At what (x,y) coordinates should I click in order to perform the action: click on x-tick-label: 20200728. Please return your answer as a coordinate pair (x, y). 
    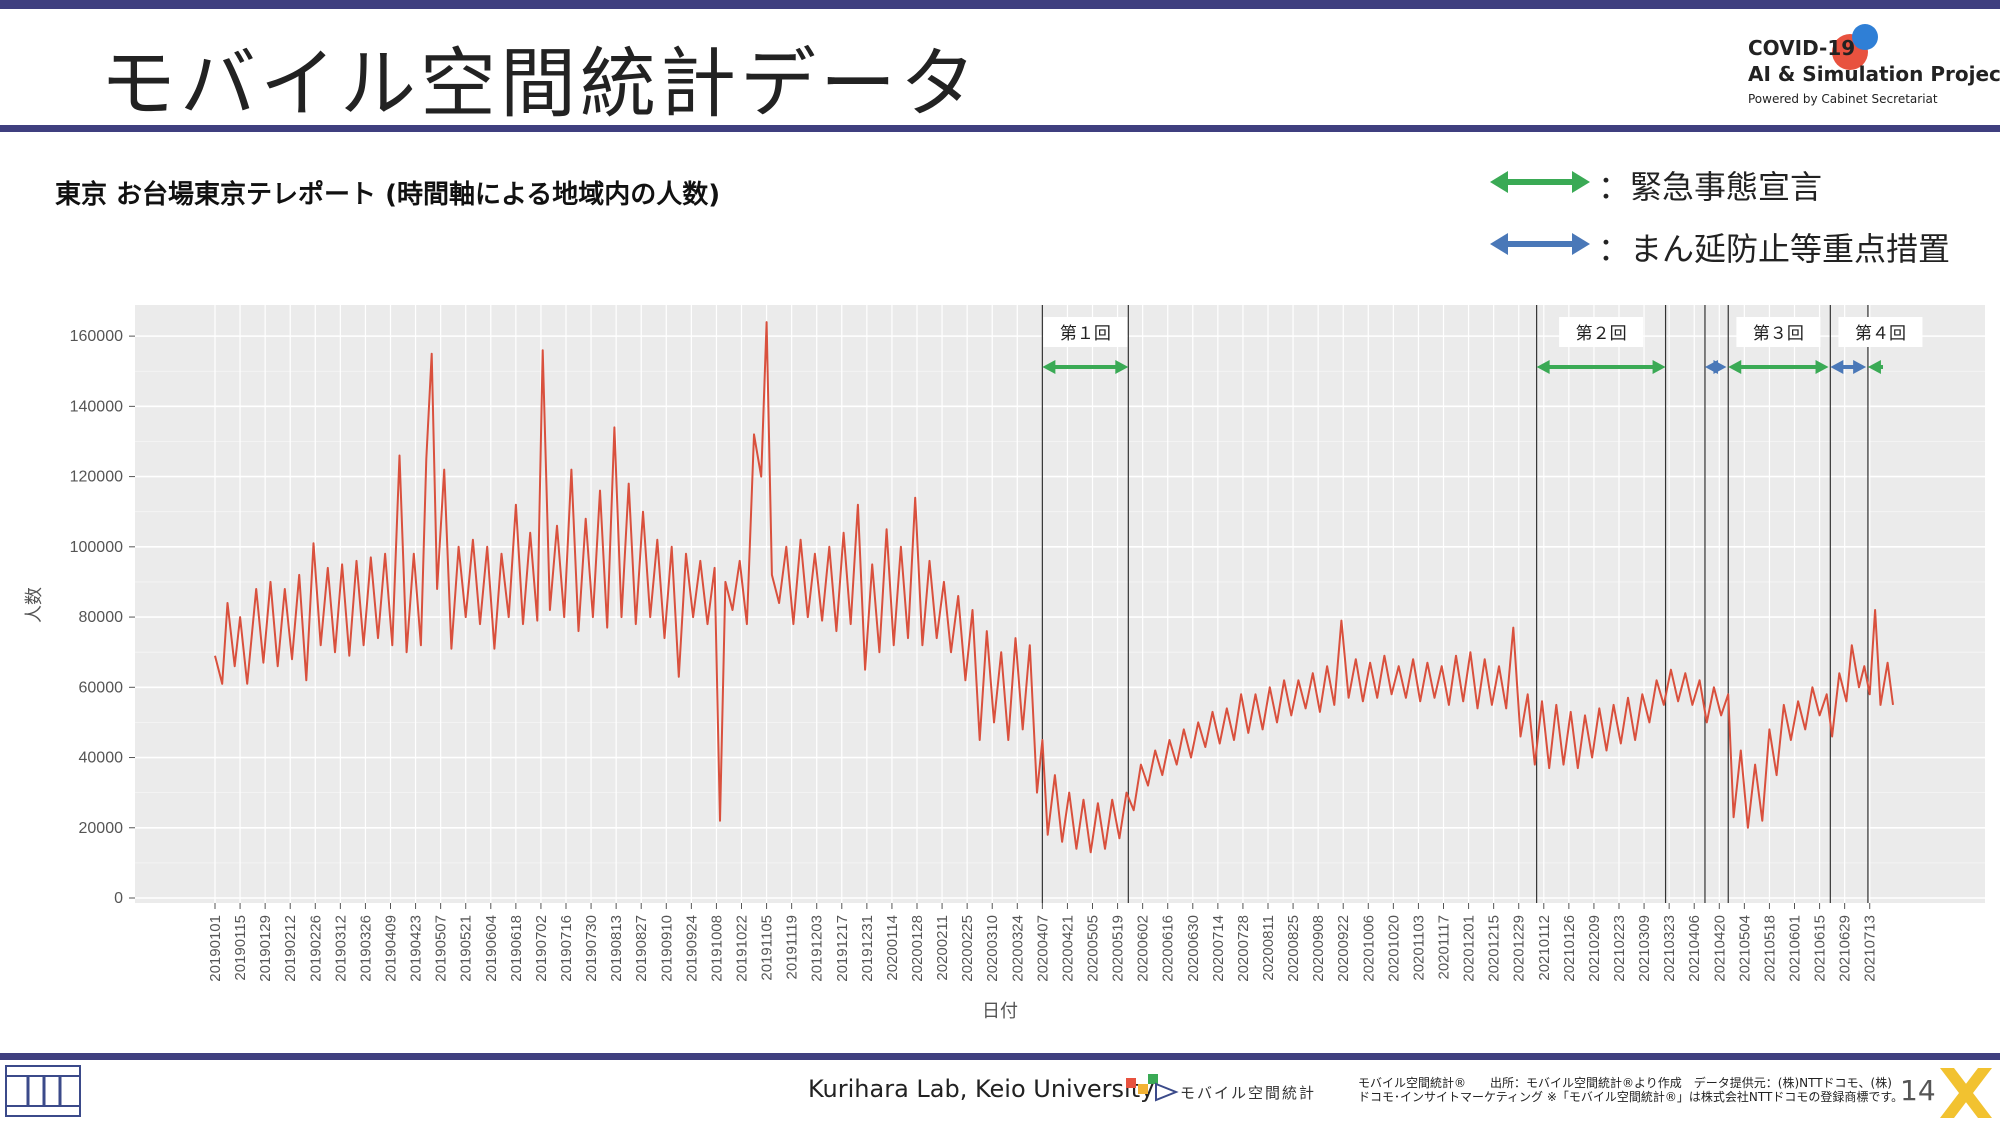
    Looking at the image, I should click on (1243, 948).